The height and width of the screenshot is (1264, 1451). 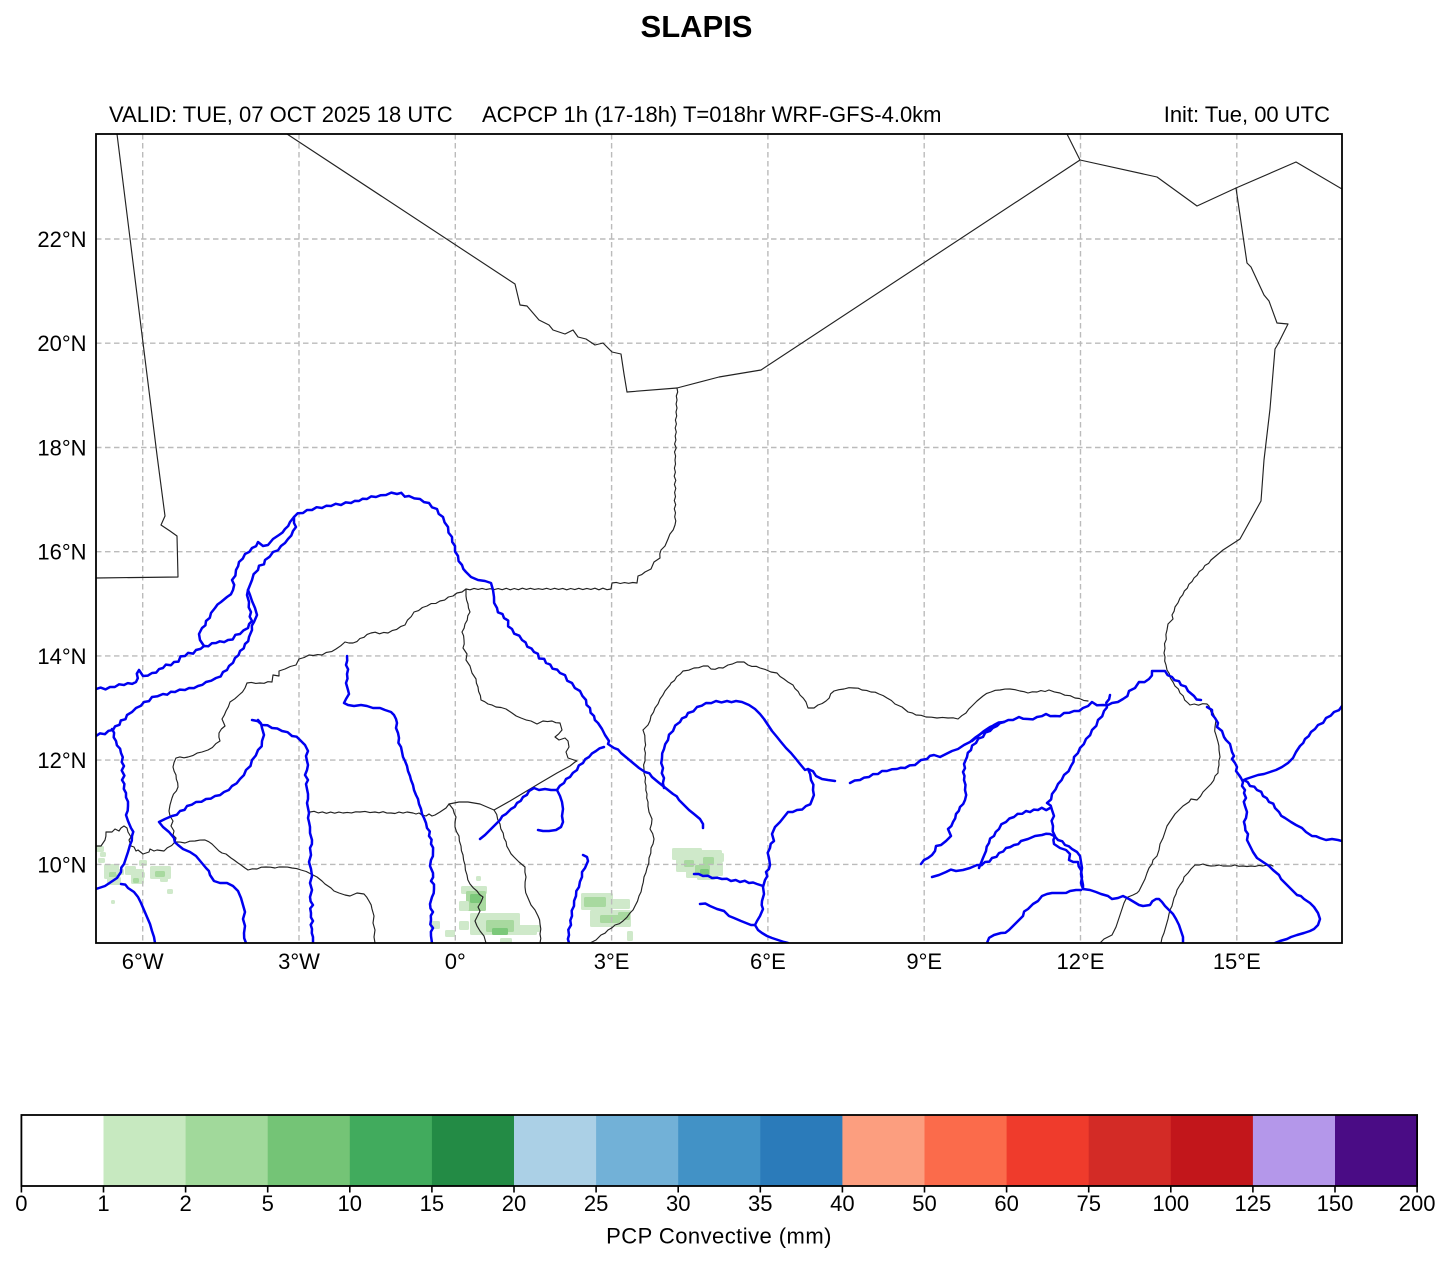 I want to click on svg-text: 20, so click(x=514, y=1203).